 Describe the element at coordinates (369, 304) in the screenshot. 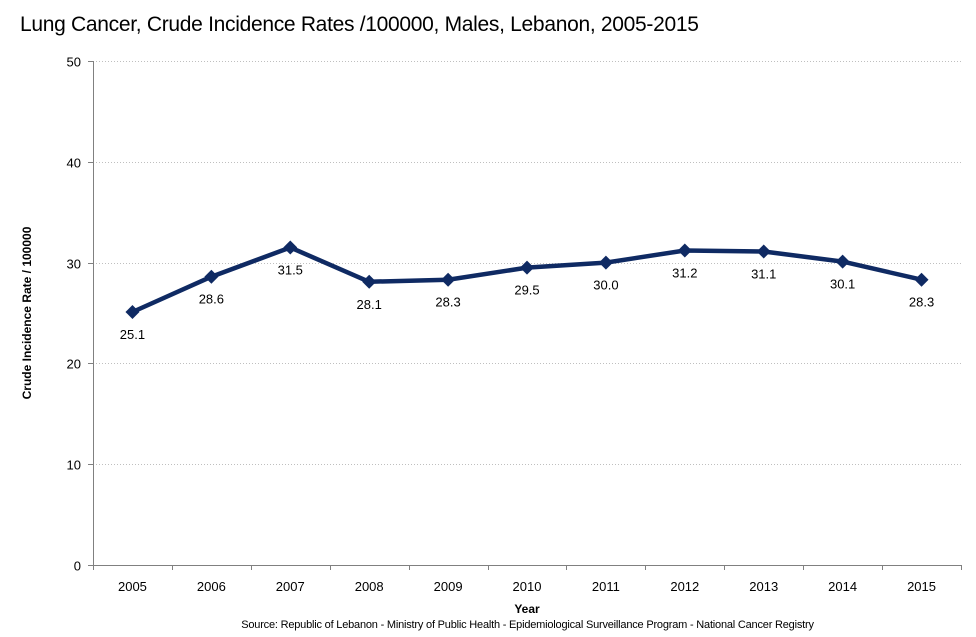

I see `data-label: 28.1` at that location.